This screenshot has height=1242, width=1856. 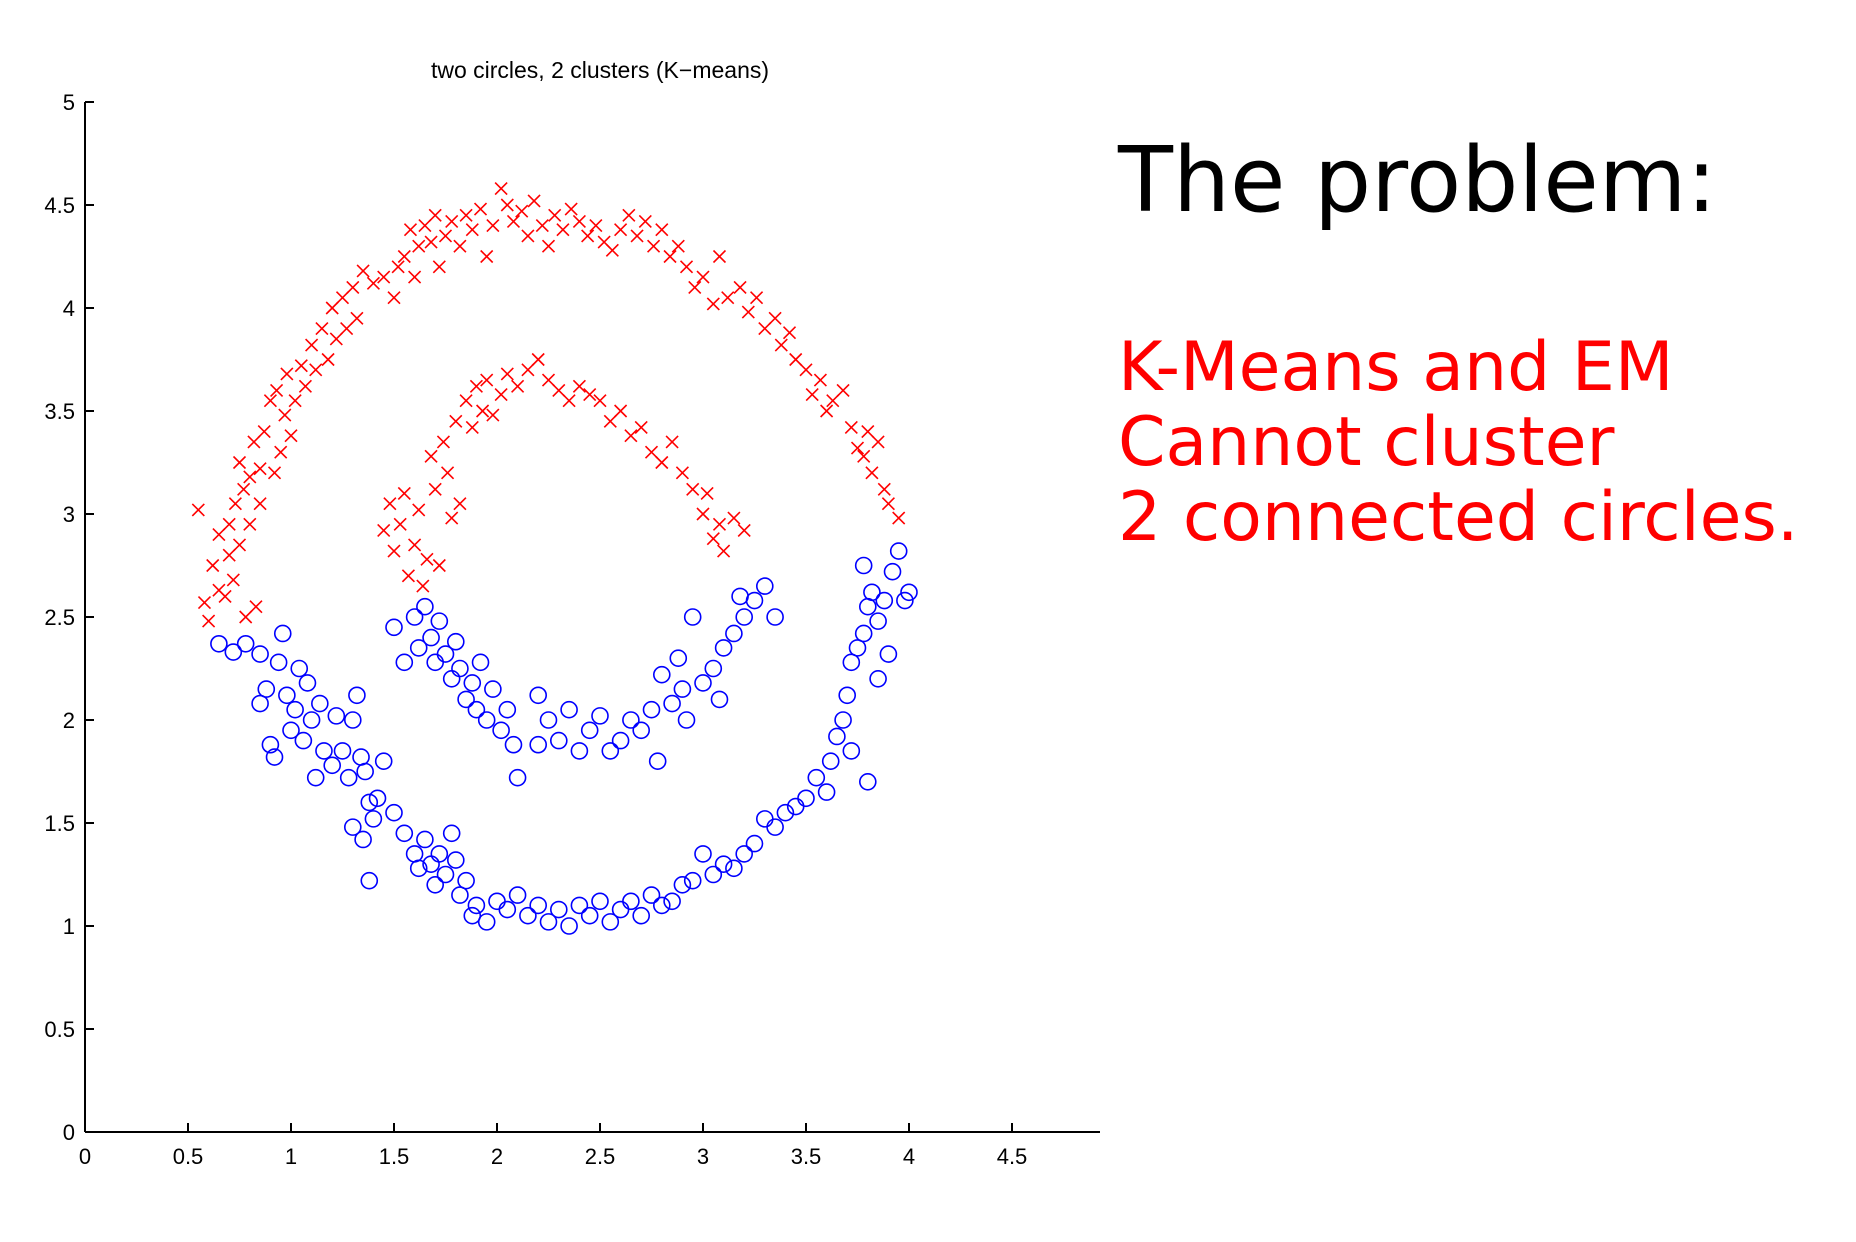 What do you see at coordinates (600, 70) in the screenshot?
I see `chart-title: two circles, 2 clusters (K−means)` at bounding box center [600, 70].